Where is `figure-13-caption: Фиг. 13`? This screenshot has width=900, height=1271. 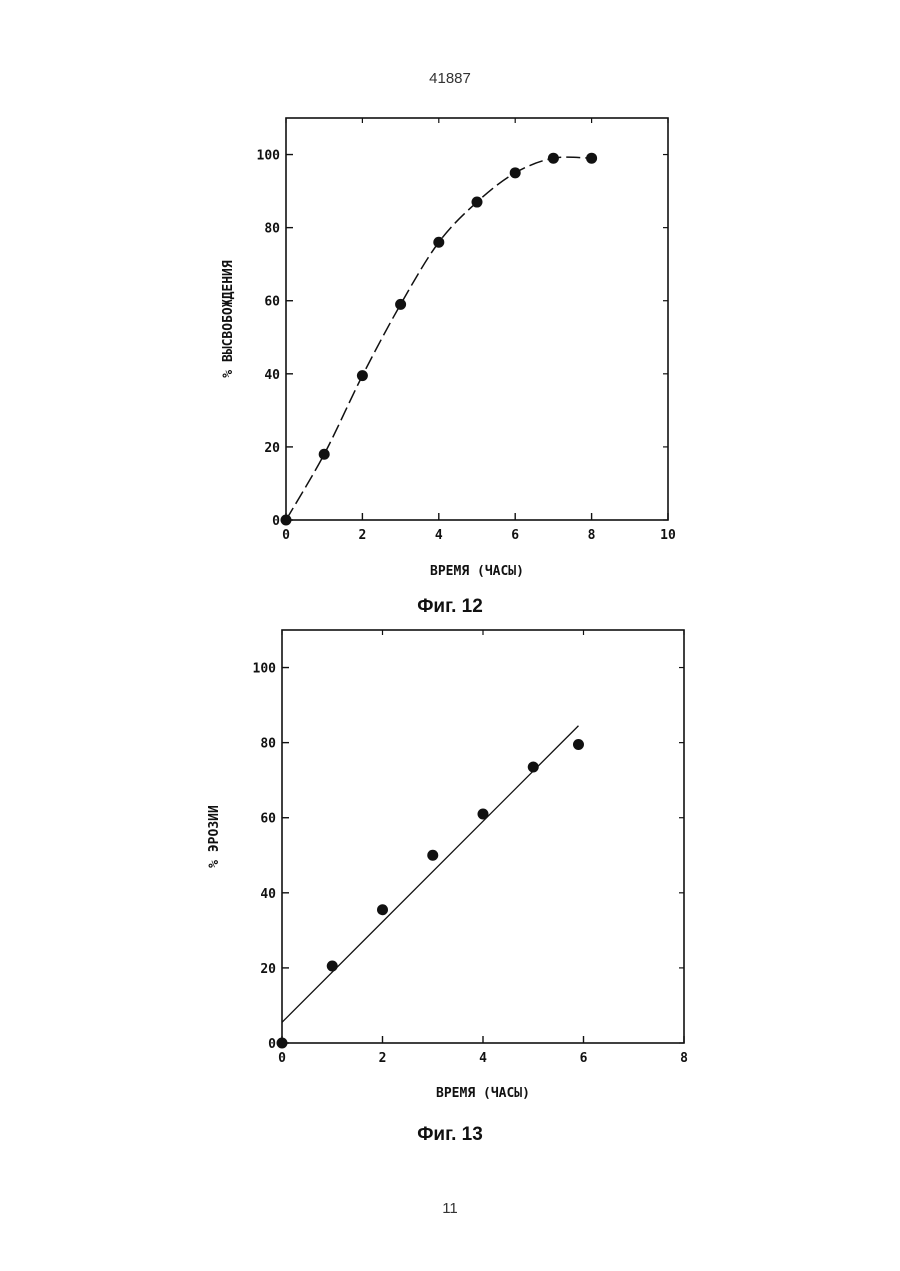 figure-13-caption: Фиг. 13 is located at coordinates (450, 1135).